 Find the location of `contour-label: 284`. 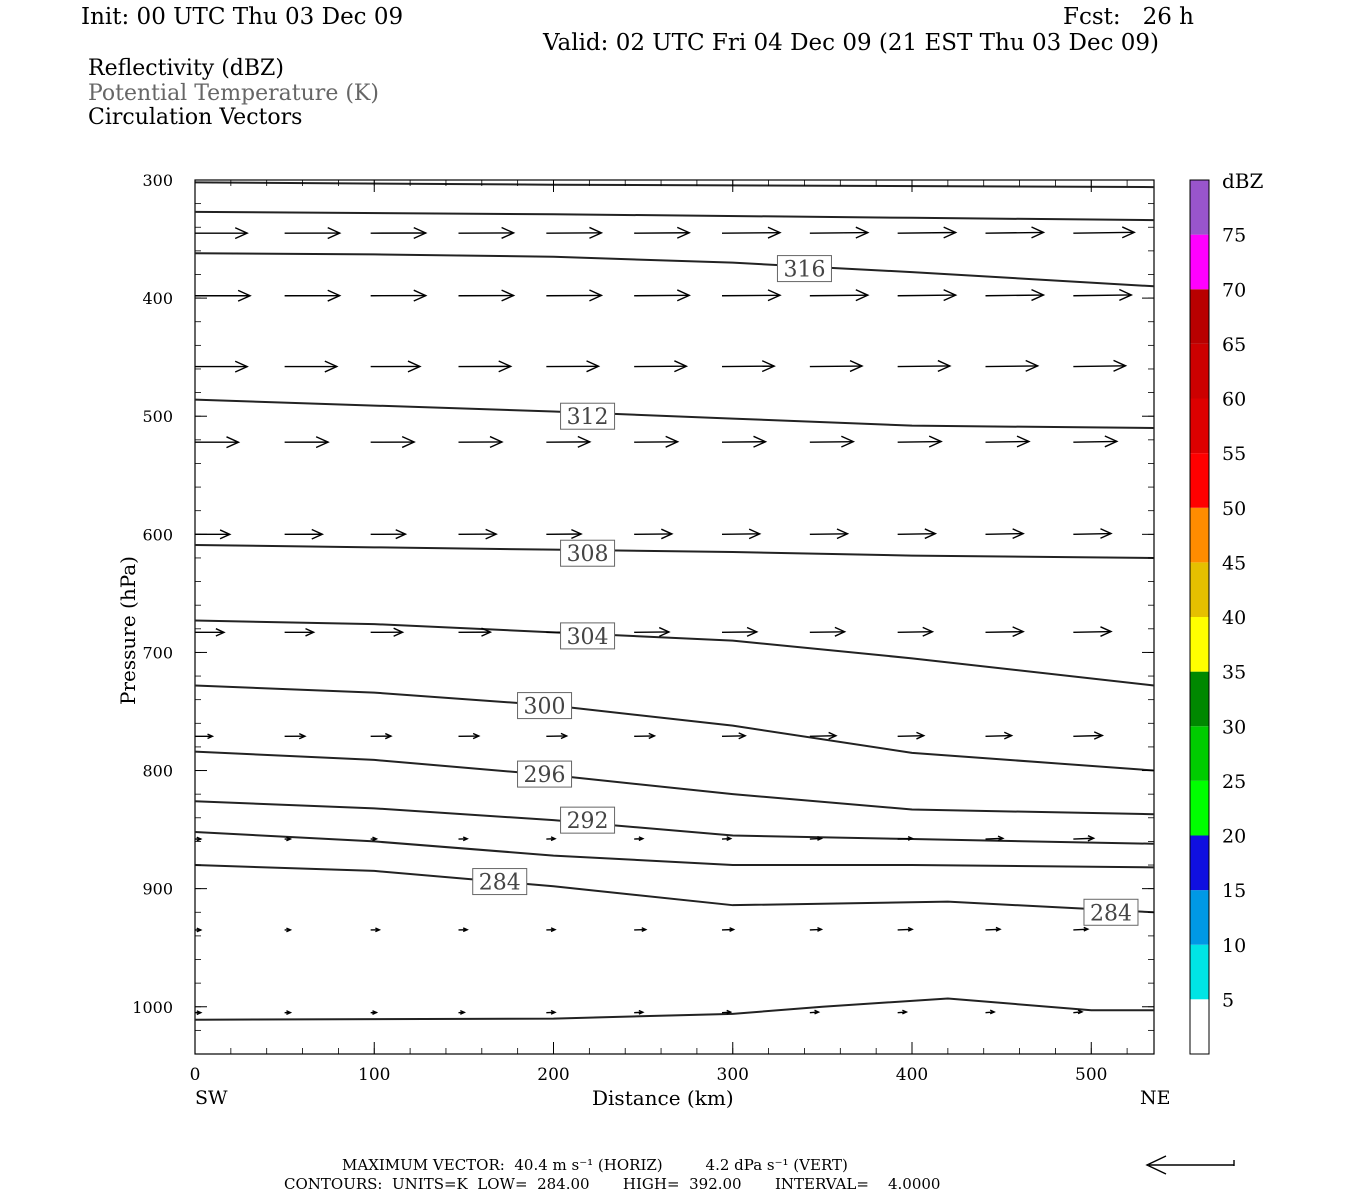

contour-label: 284 is located at coordinates (500, 883).